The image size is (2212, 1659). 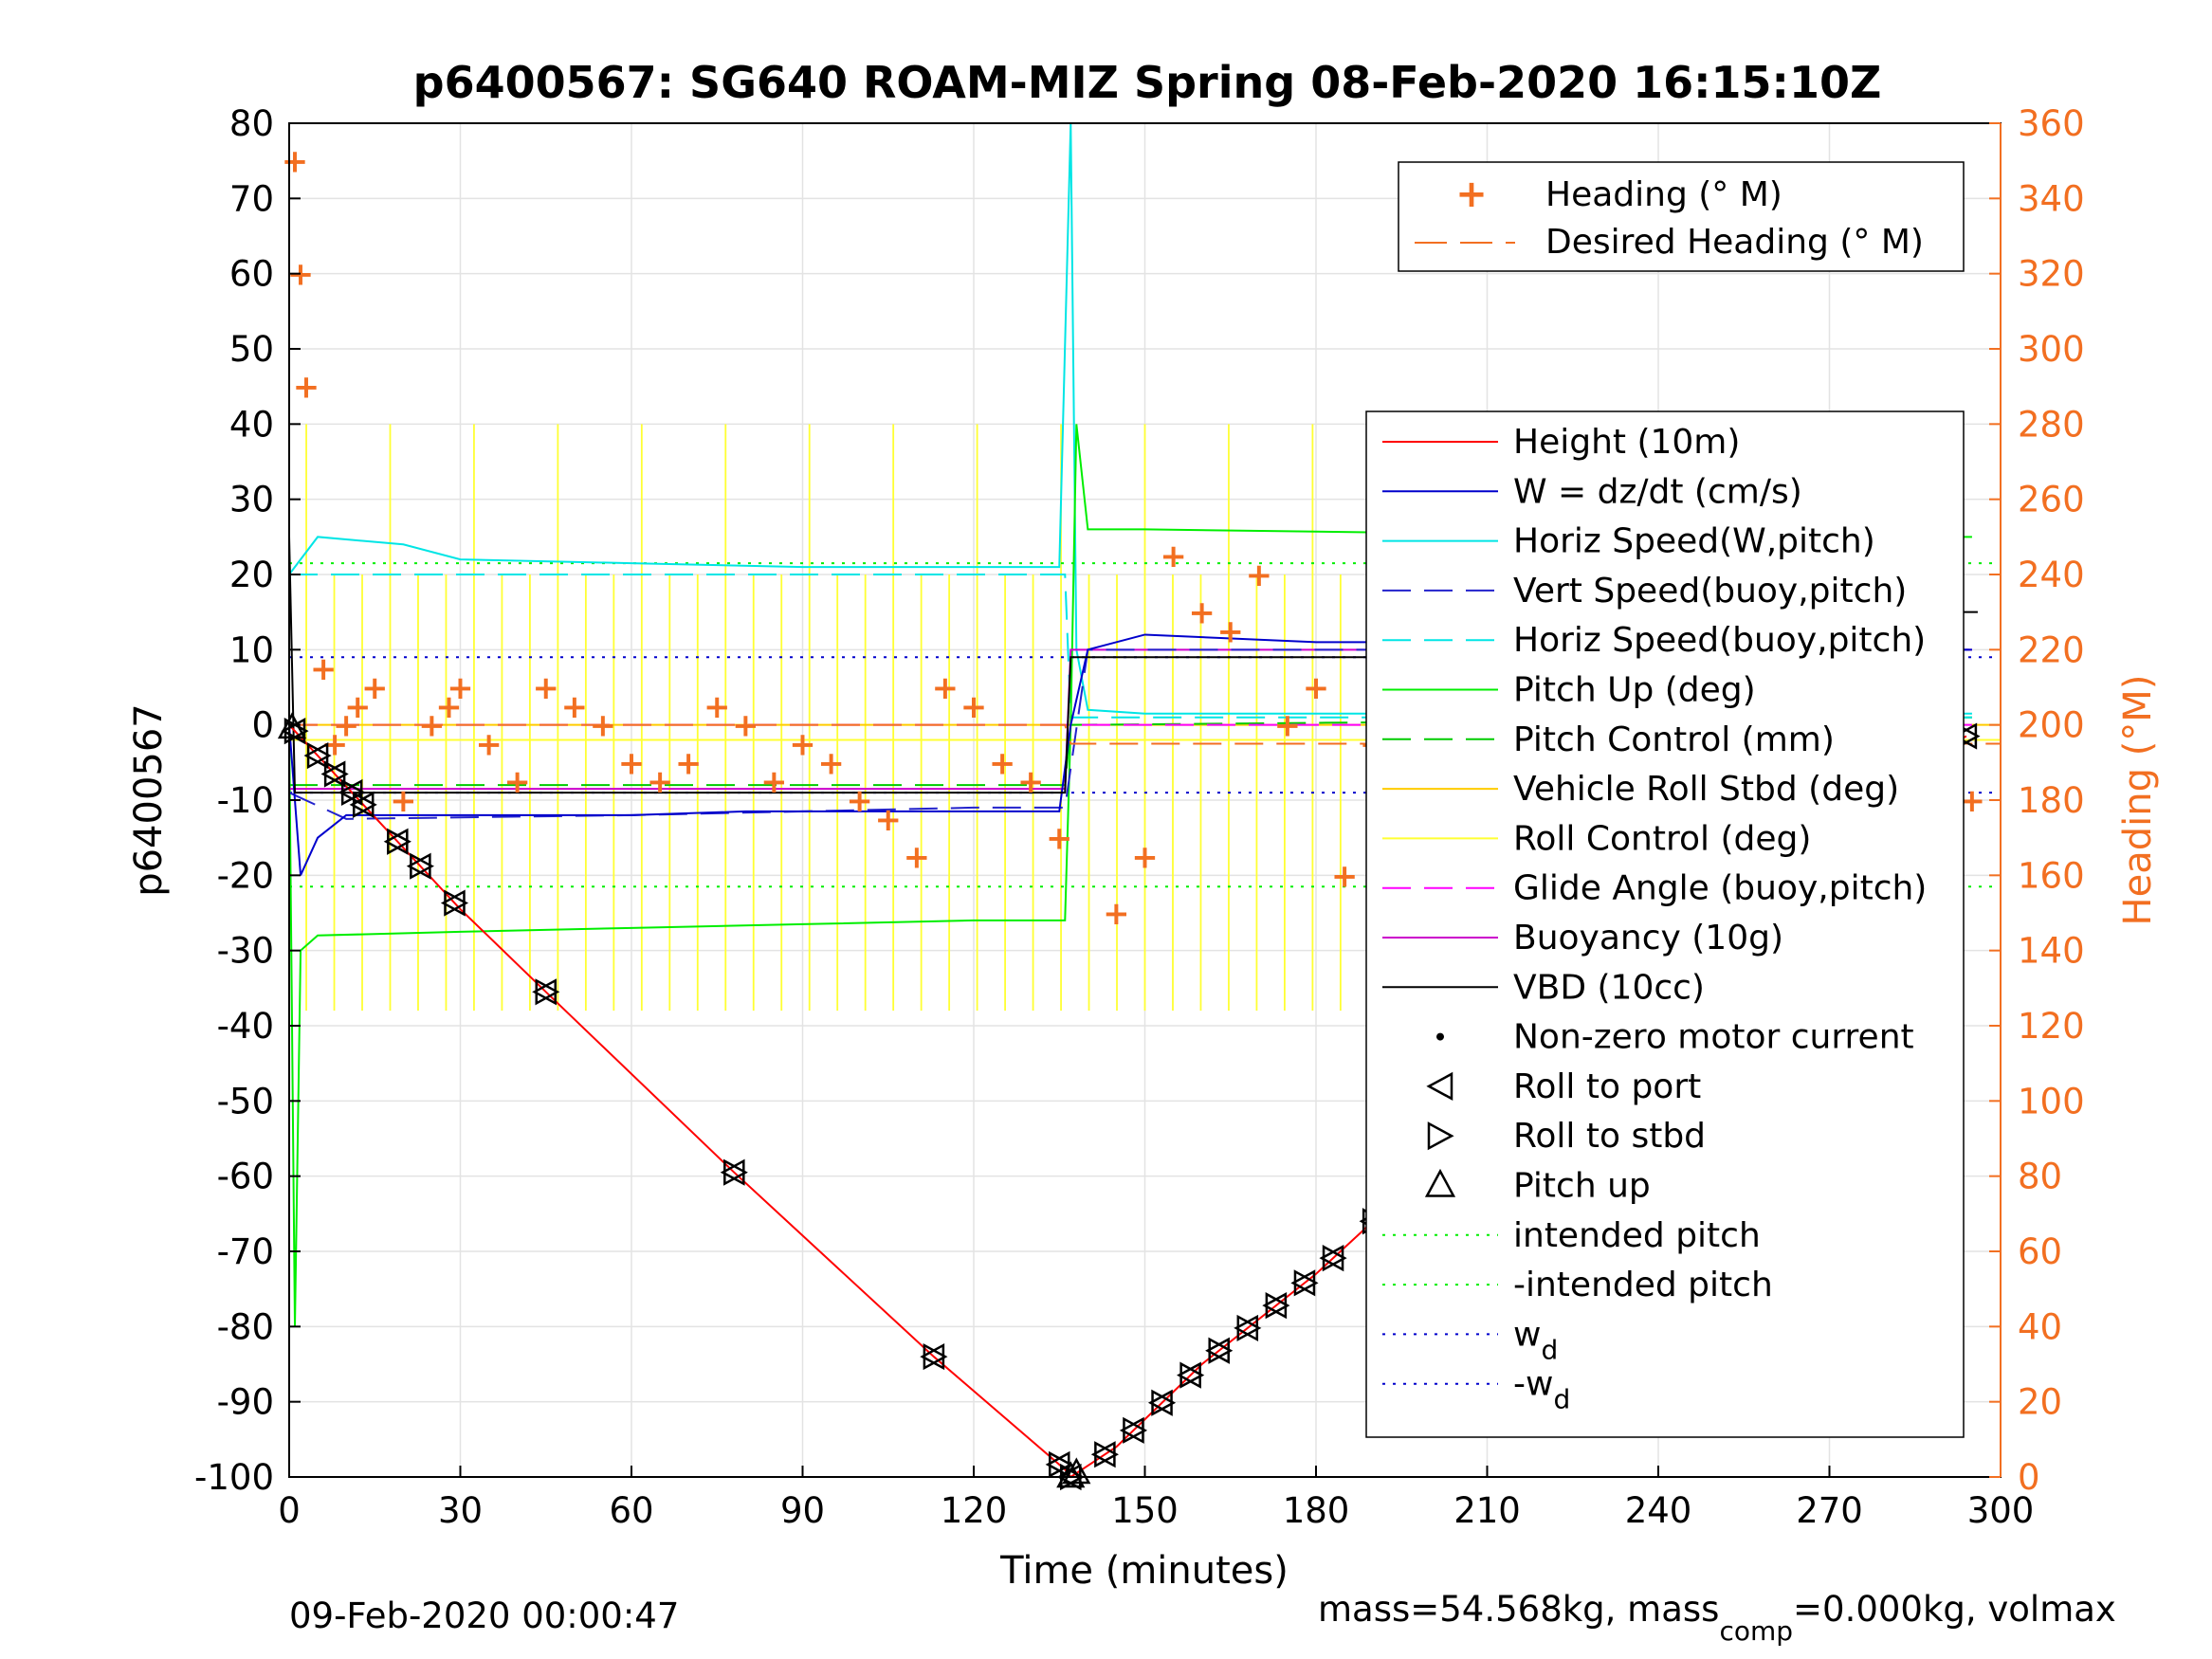 What do you see at coordinates (2051, 1101) in the screenshot?
I see `y2-tick-label: 100` at bounding box center [2051, 1101].